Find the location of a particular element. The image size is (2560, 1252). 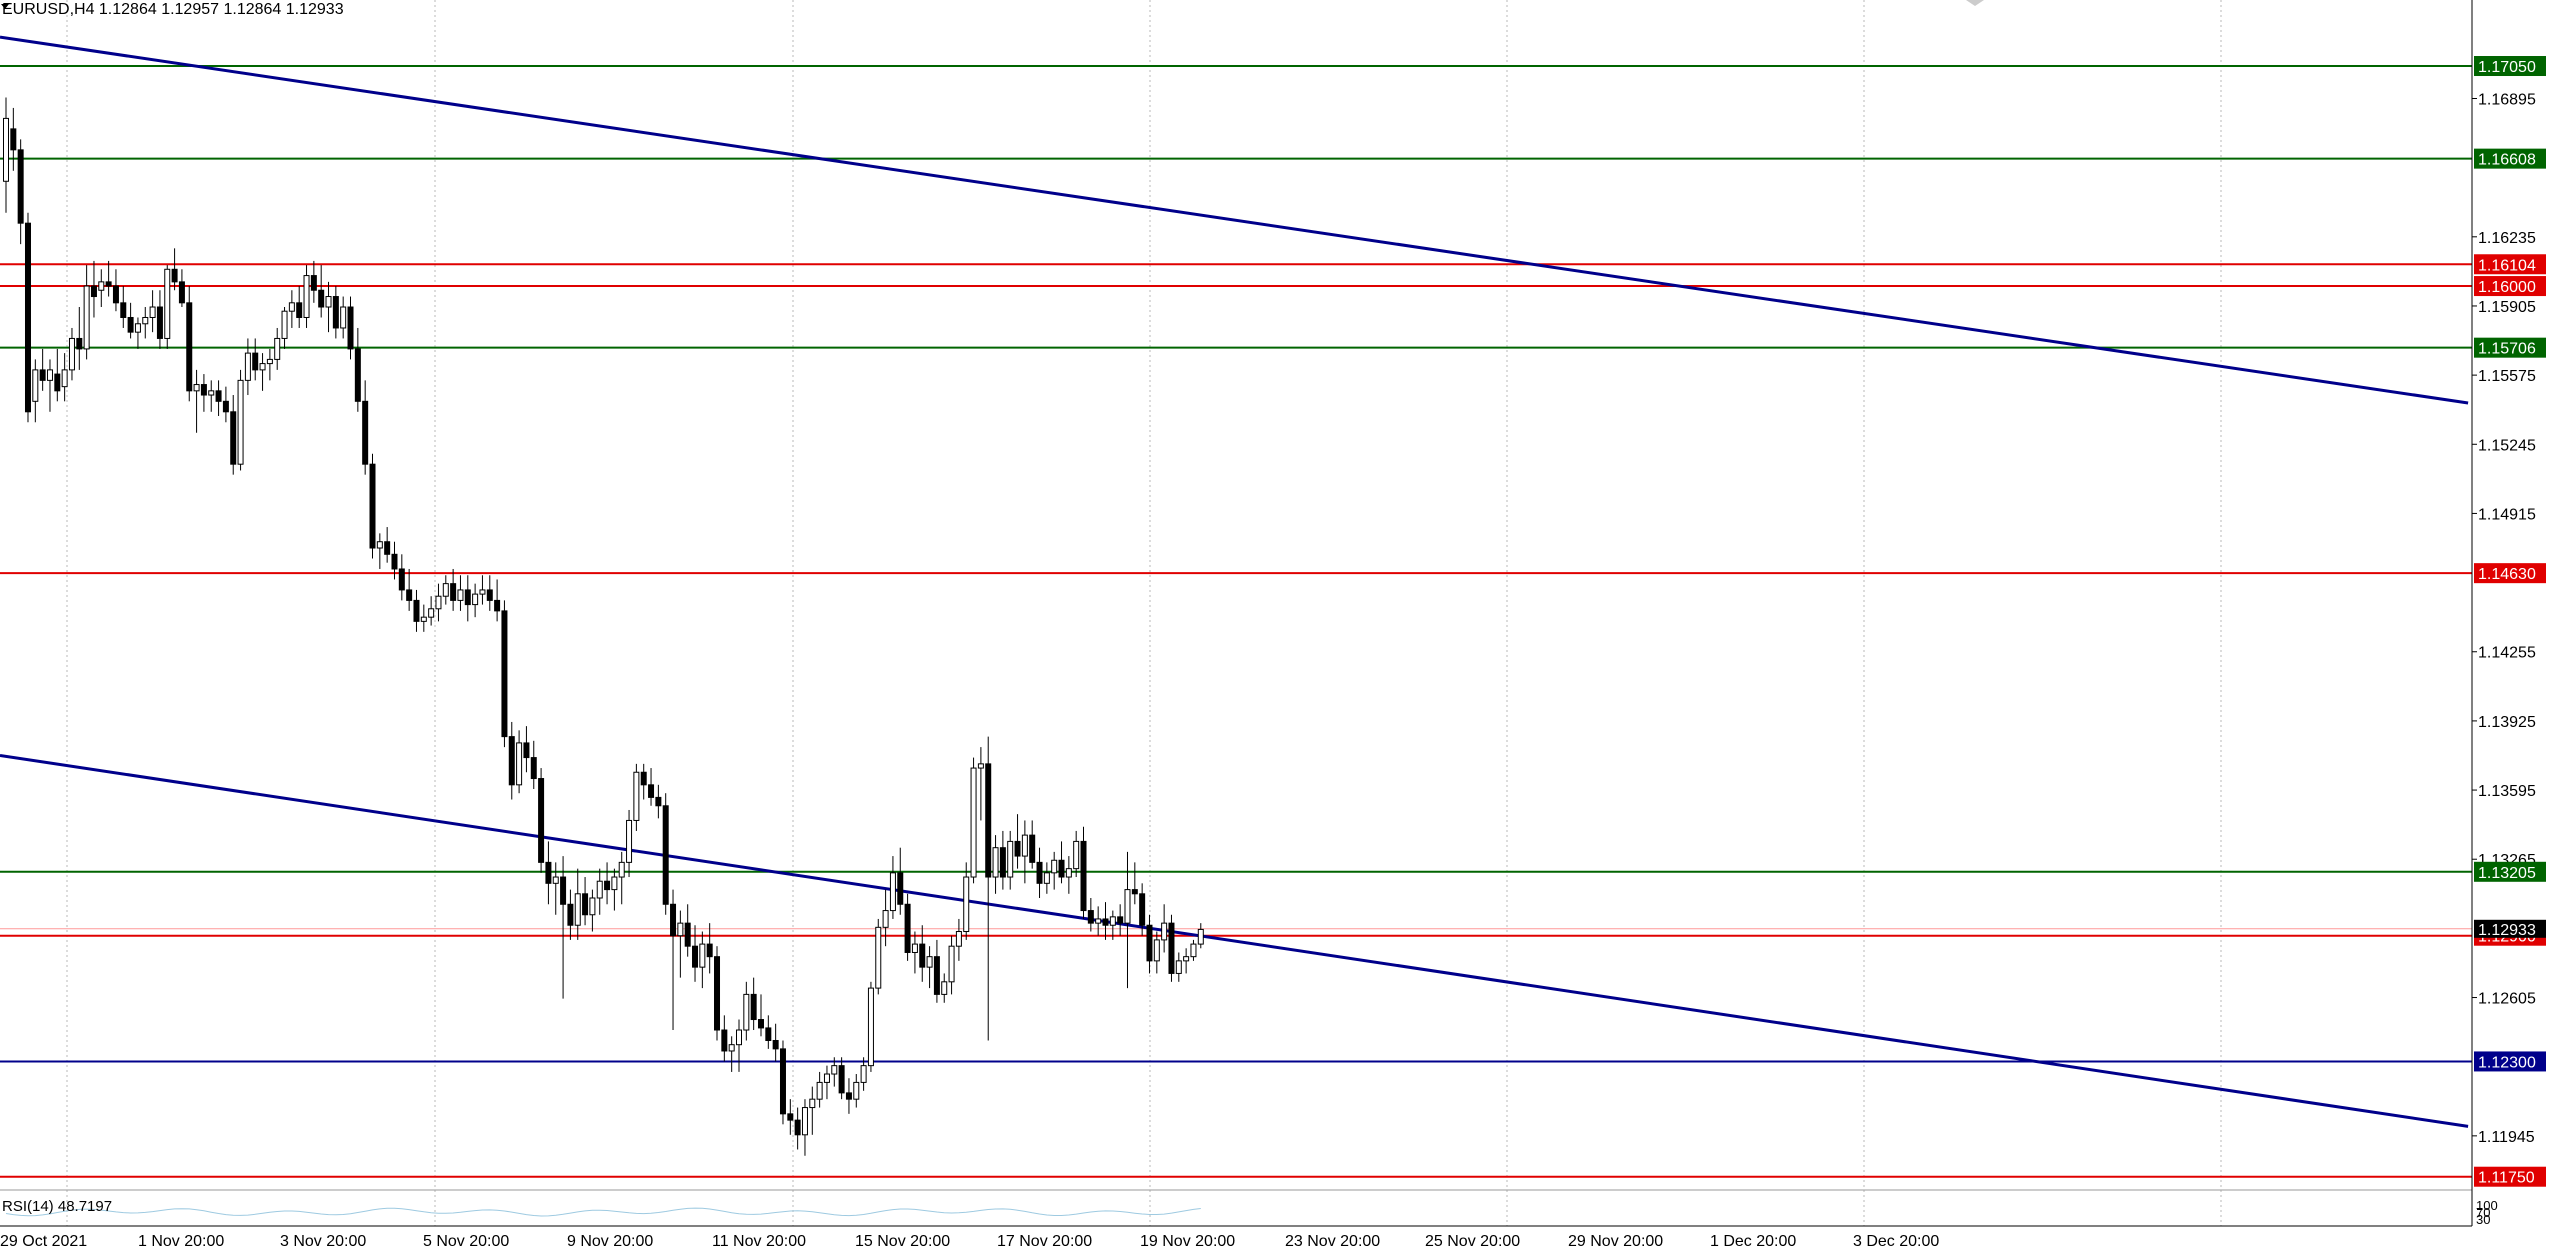

date-label-10: 25 Nov 20:00 is located at coordinates (1472, 1241).